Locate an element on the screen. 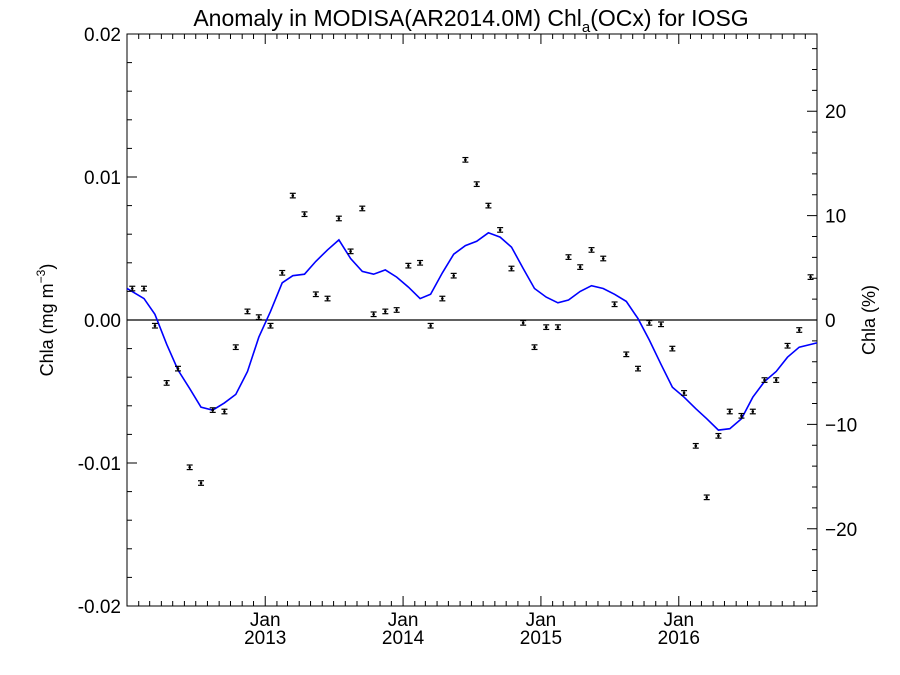 The image size is (900, 675). y-left-tick-label: 0.01 is located at coordinates (102, 178).